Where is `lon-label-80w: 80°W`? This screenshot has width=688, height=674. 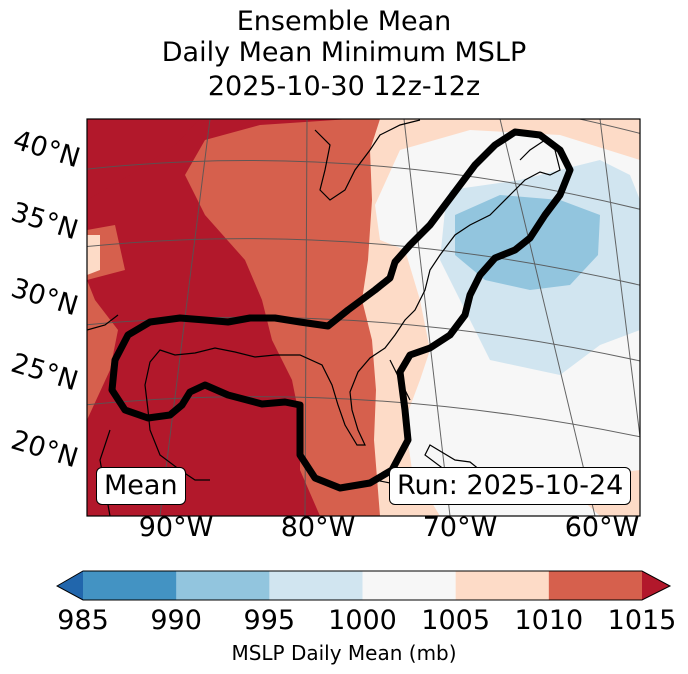 lon-label-80w: 80°W is located at coordinates (318, 527).